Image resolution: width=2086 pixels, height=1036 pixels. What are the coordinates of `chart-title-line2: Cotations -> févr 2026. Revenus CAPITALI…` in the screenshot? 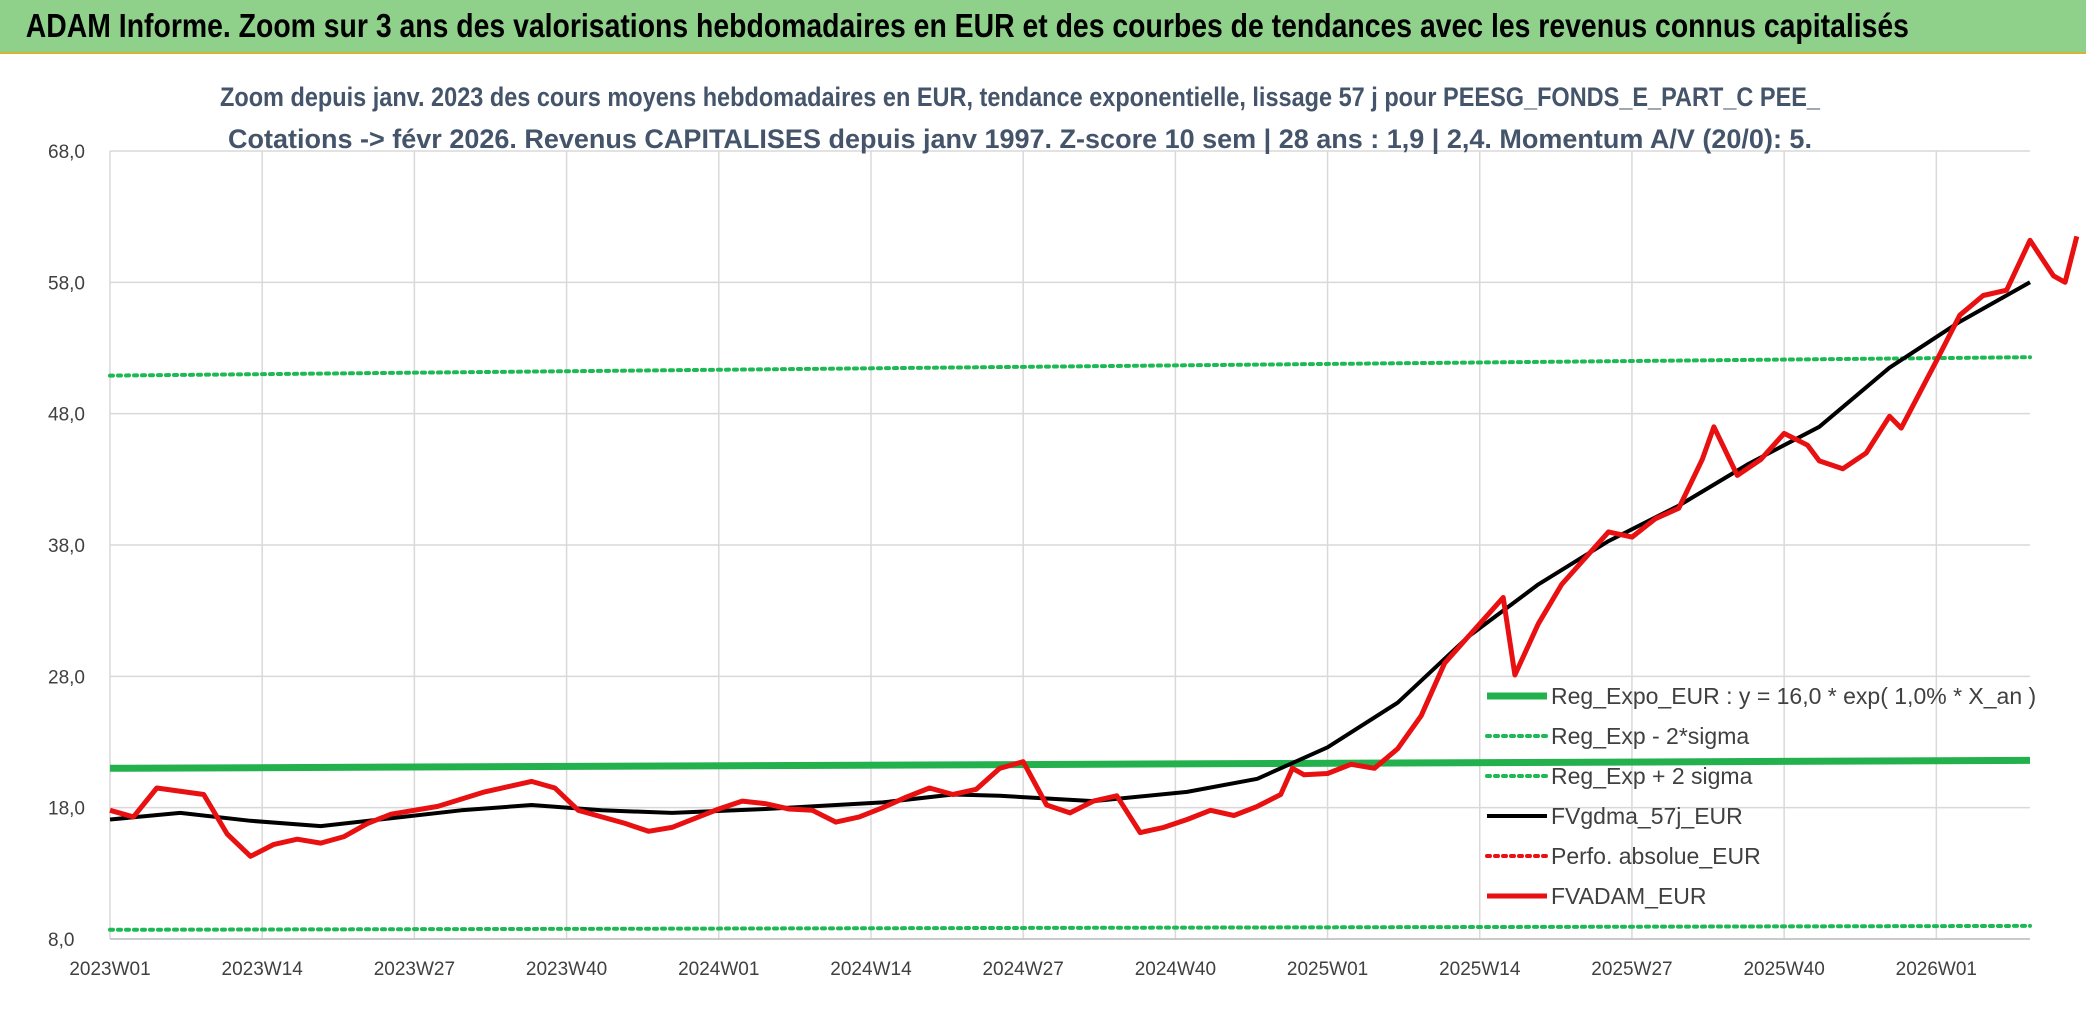 It's located at (1020, 139).